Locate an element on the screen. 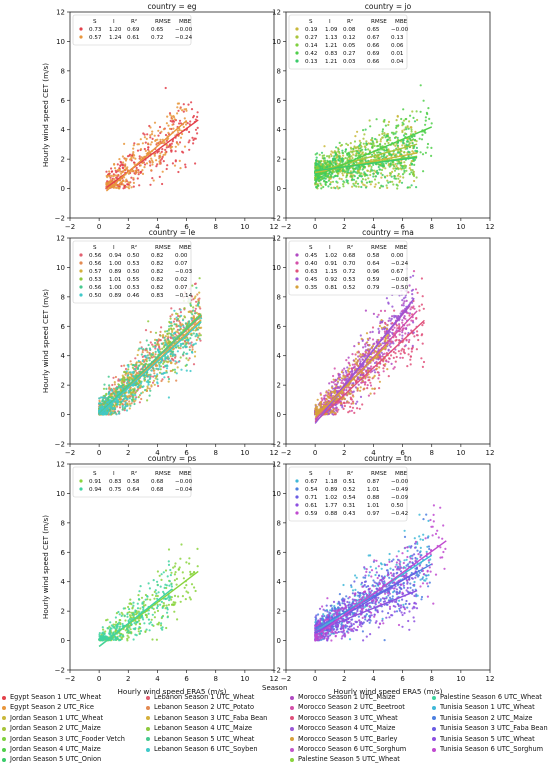 The image size is (550, 765). x-tick-label: 2 is located at coordinates (128, 227).